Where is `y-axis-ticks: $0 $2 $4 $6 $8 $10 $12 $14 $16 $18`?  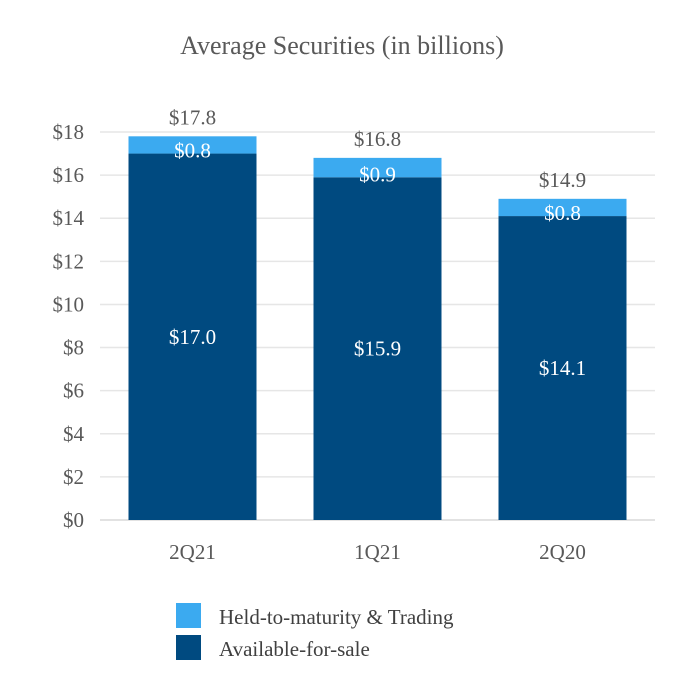
y-axis-ticks: $0 $2 $4 $6 $8 $10 $12 $14 $16 $18 is located at coordinates (69, 326).